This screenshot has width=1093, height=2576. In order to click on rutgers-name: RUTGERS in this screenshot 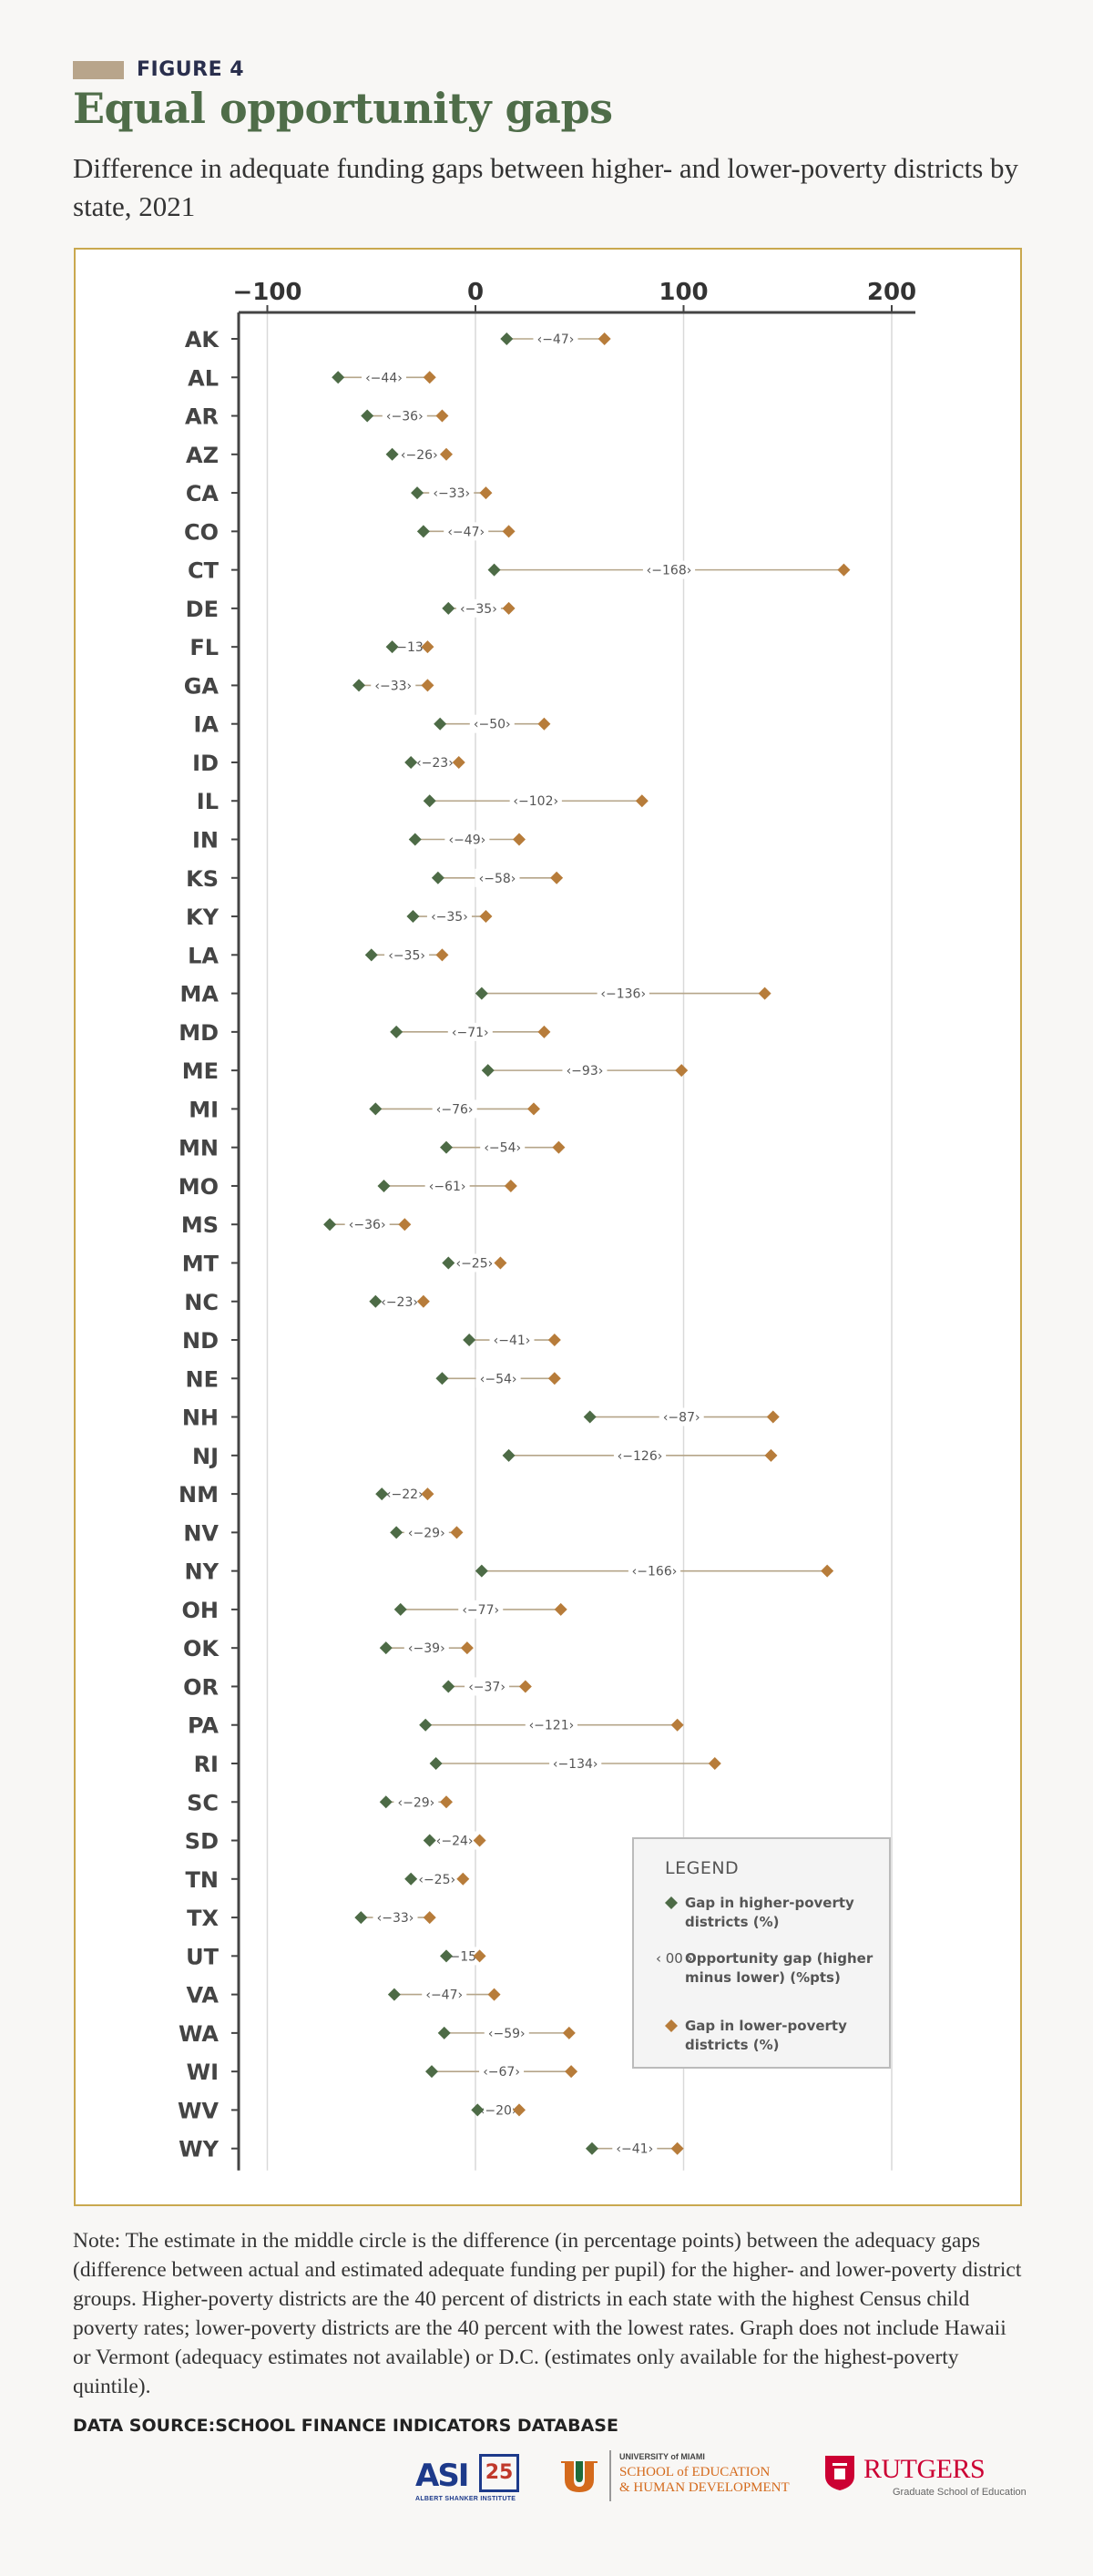, I will do `click(925, 2469)`.